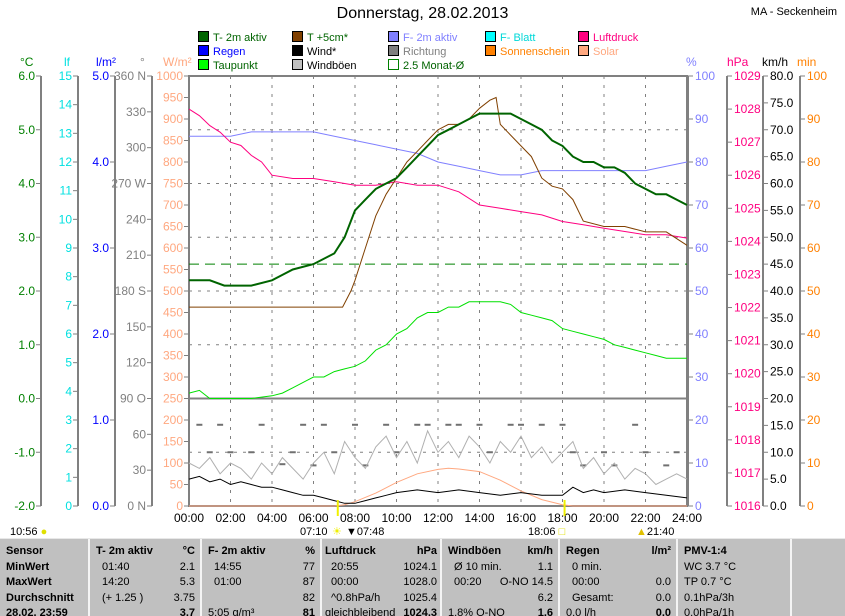 The image size is (845, 616). What do you see at coordinates (173, 98) in the screenshot?
I see `solar-tick-label: 950` at bounding box center [173, 98].